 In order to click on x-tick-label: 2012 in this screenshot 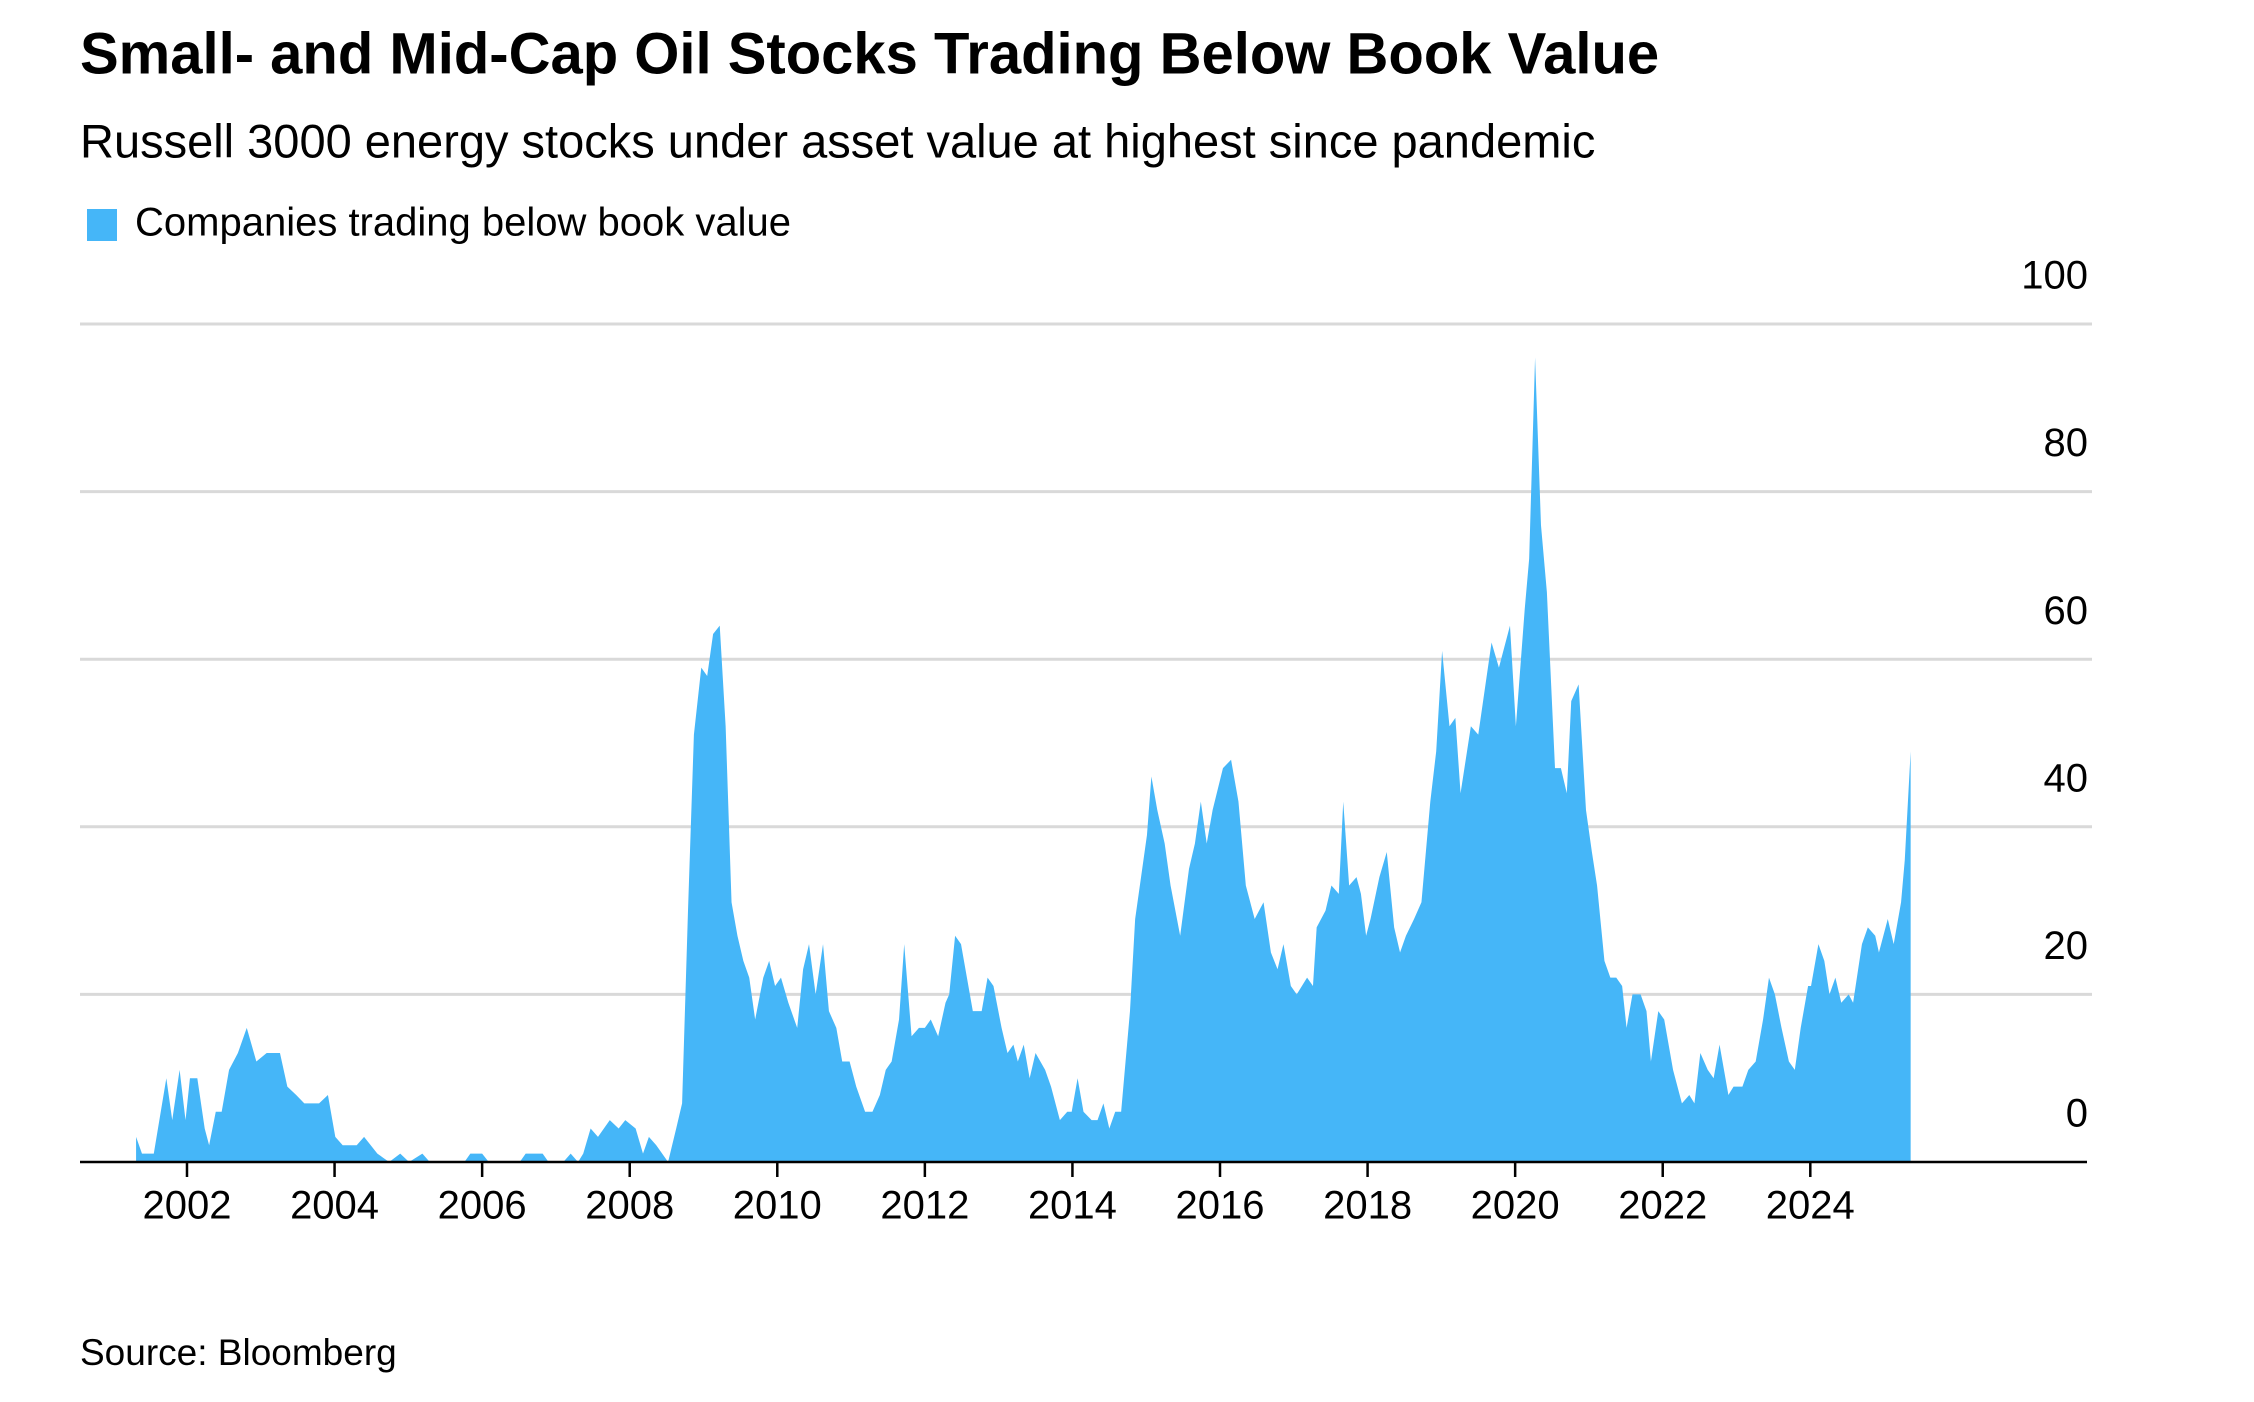, I will do `click(924, 1206)`.